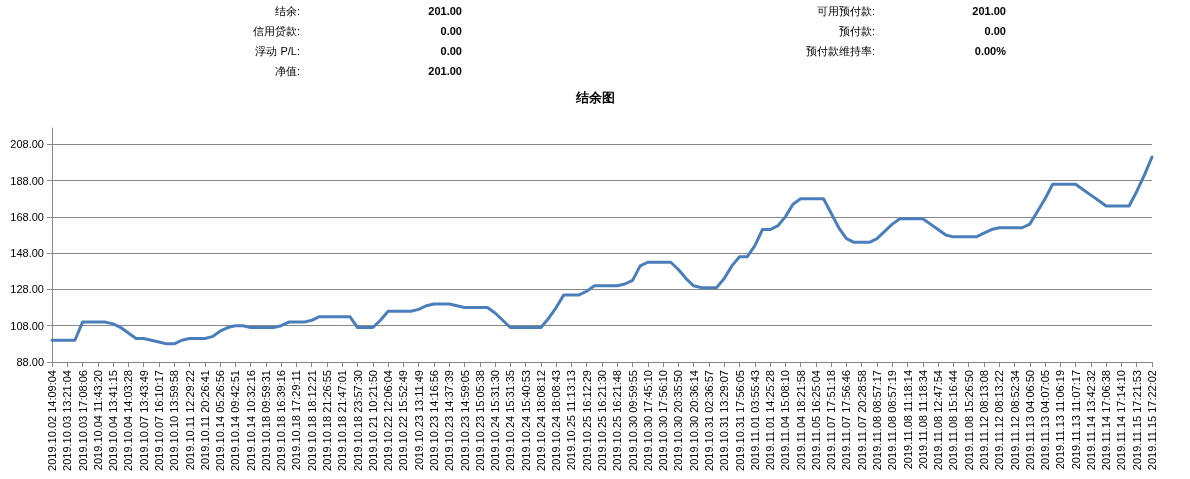 The image size is (1190, 479). What do you see at coordinates (1029, 420) in the screenshot?
I see `x-tick-label: 2019.11.13 04:06:50` at bounding box center [1029, 420].